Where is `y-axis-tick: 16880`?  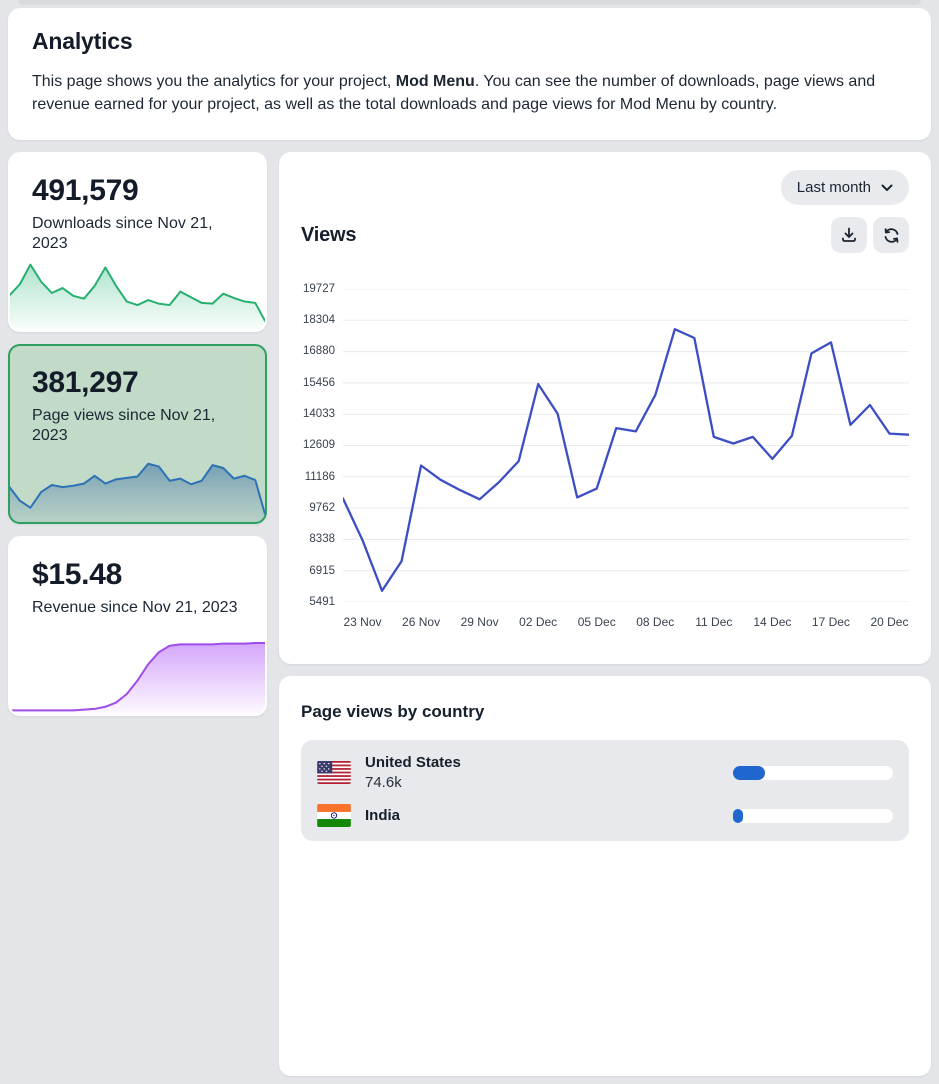 y-axis-tick: 16880 is located at coordinates (319, 351).